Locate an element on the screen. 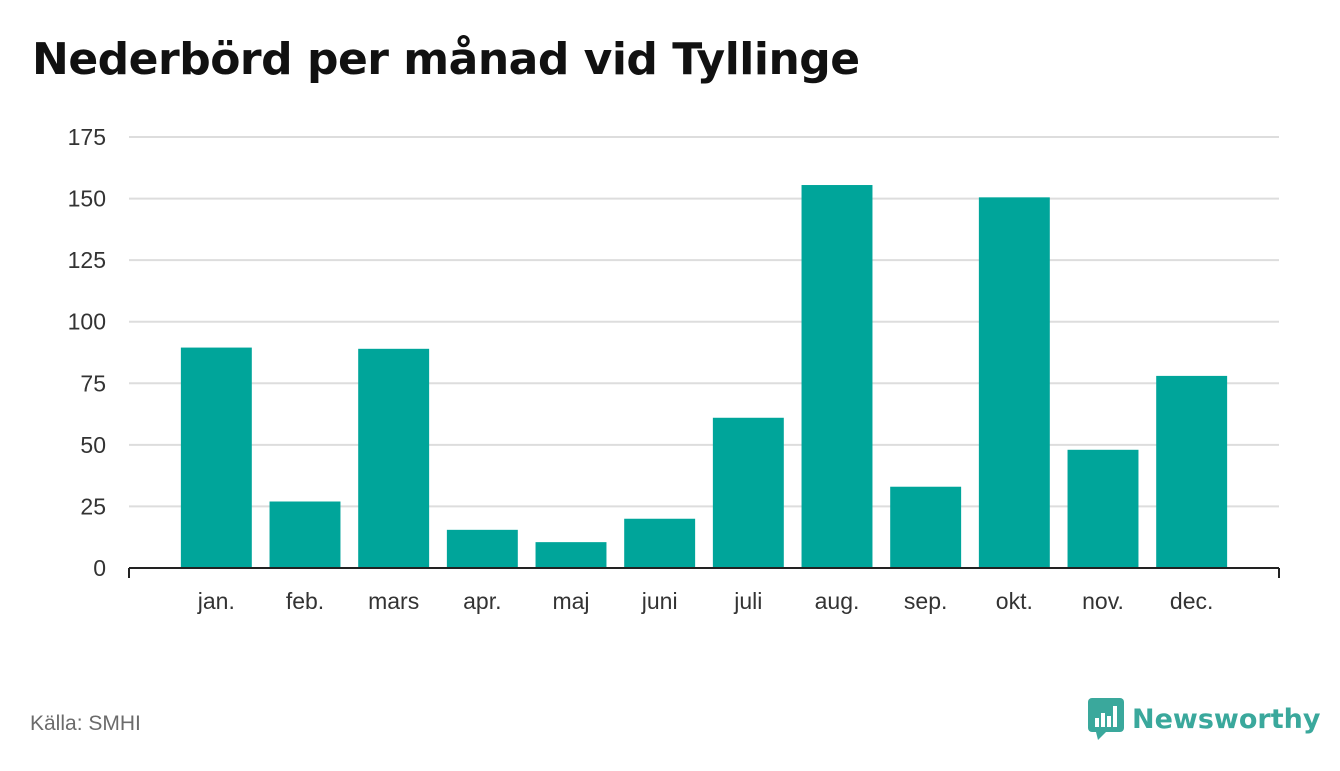 This screenshot has width=1340, height=771. bar-nov is located at coordinates (1103, 508).